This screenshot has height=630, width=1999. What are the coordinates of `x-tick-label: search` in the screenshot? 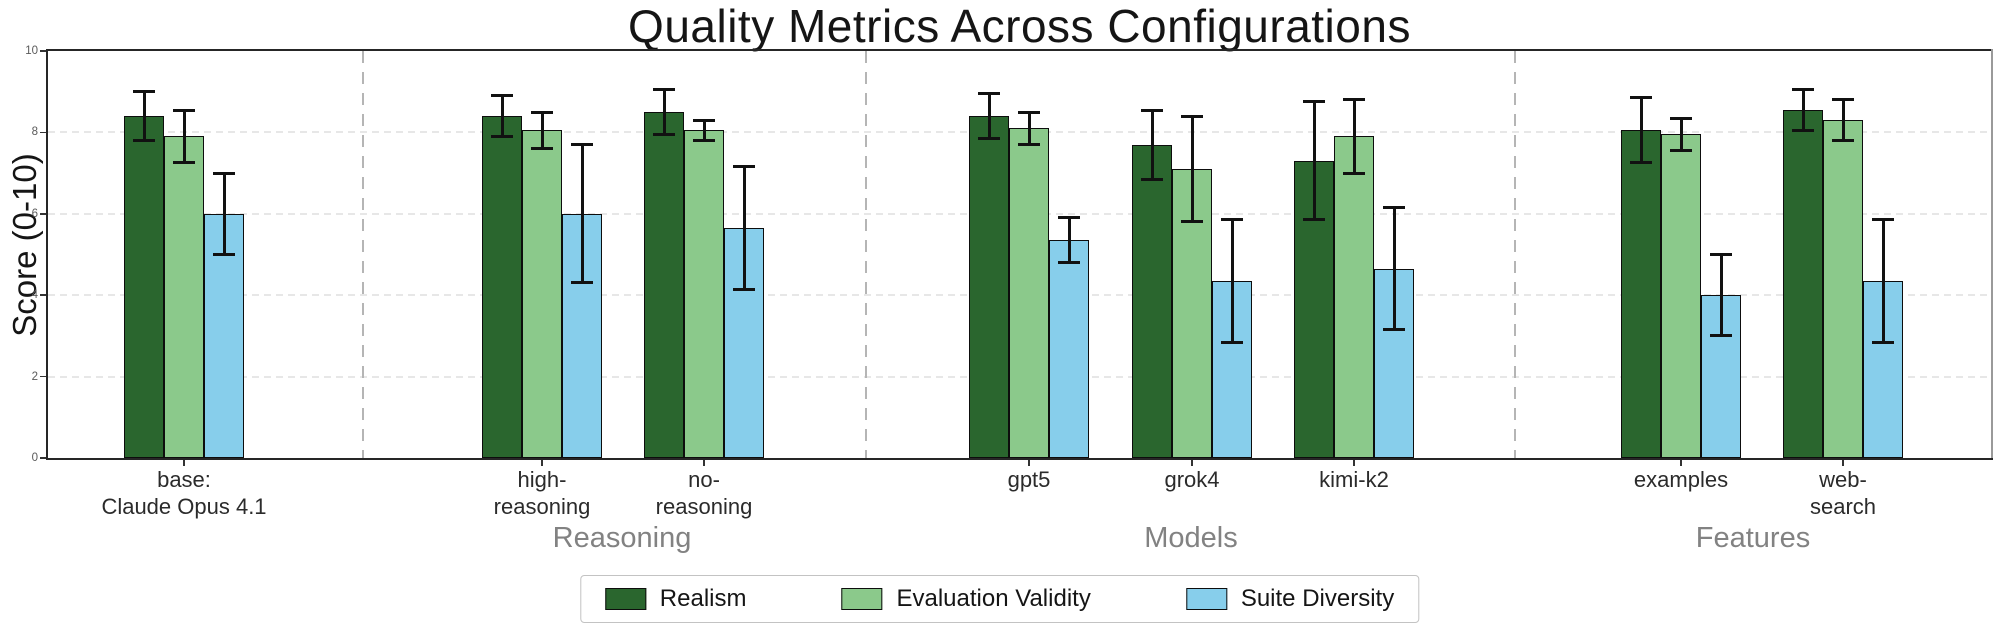 It's located at (1843, 506).